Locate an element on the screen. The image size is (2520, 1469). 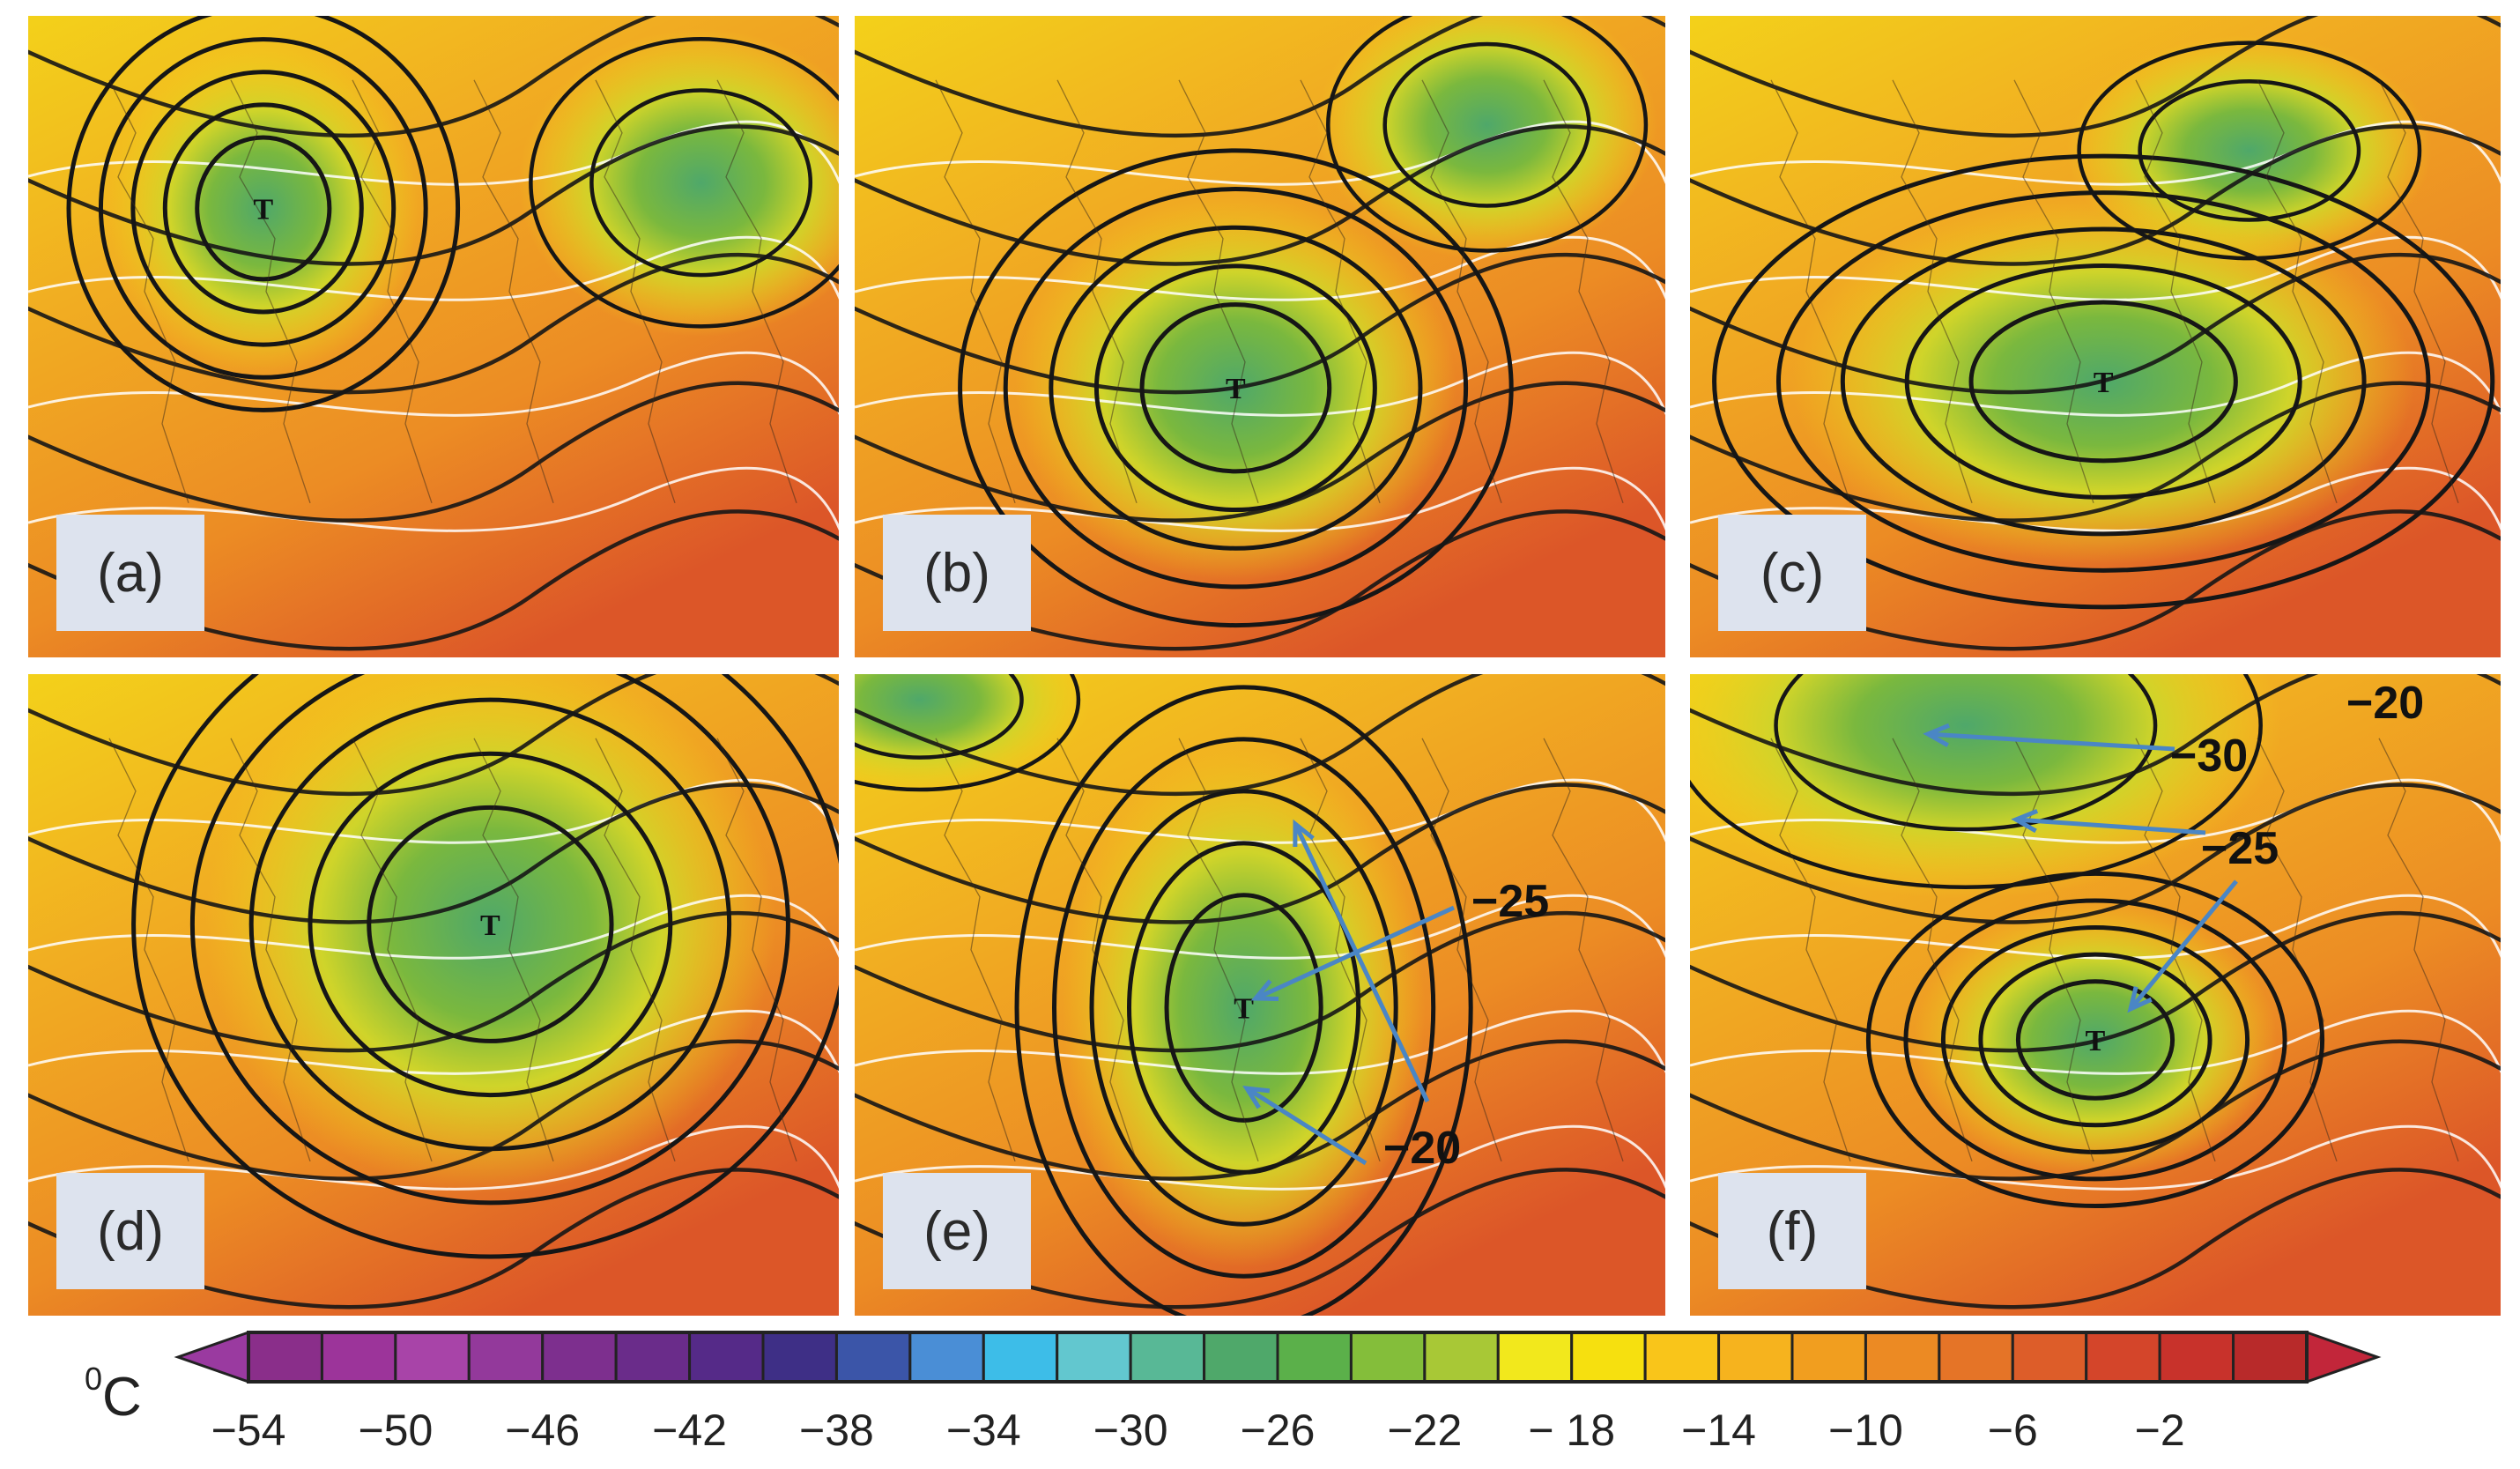
map-panel-b: T (b) is located at coordinates (1260, 337).